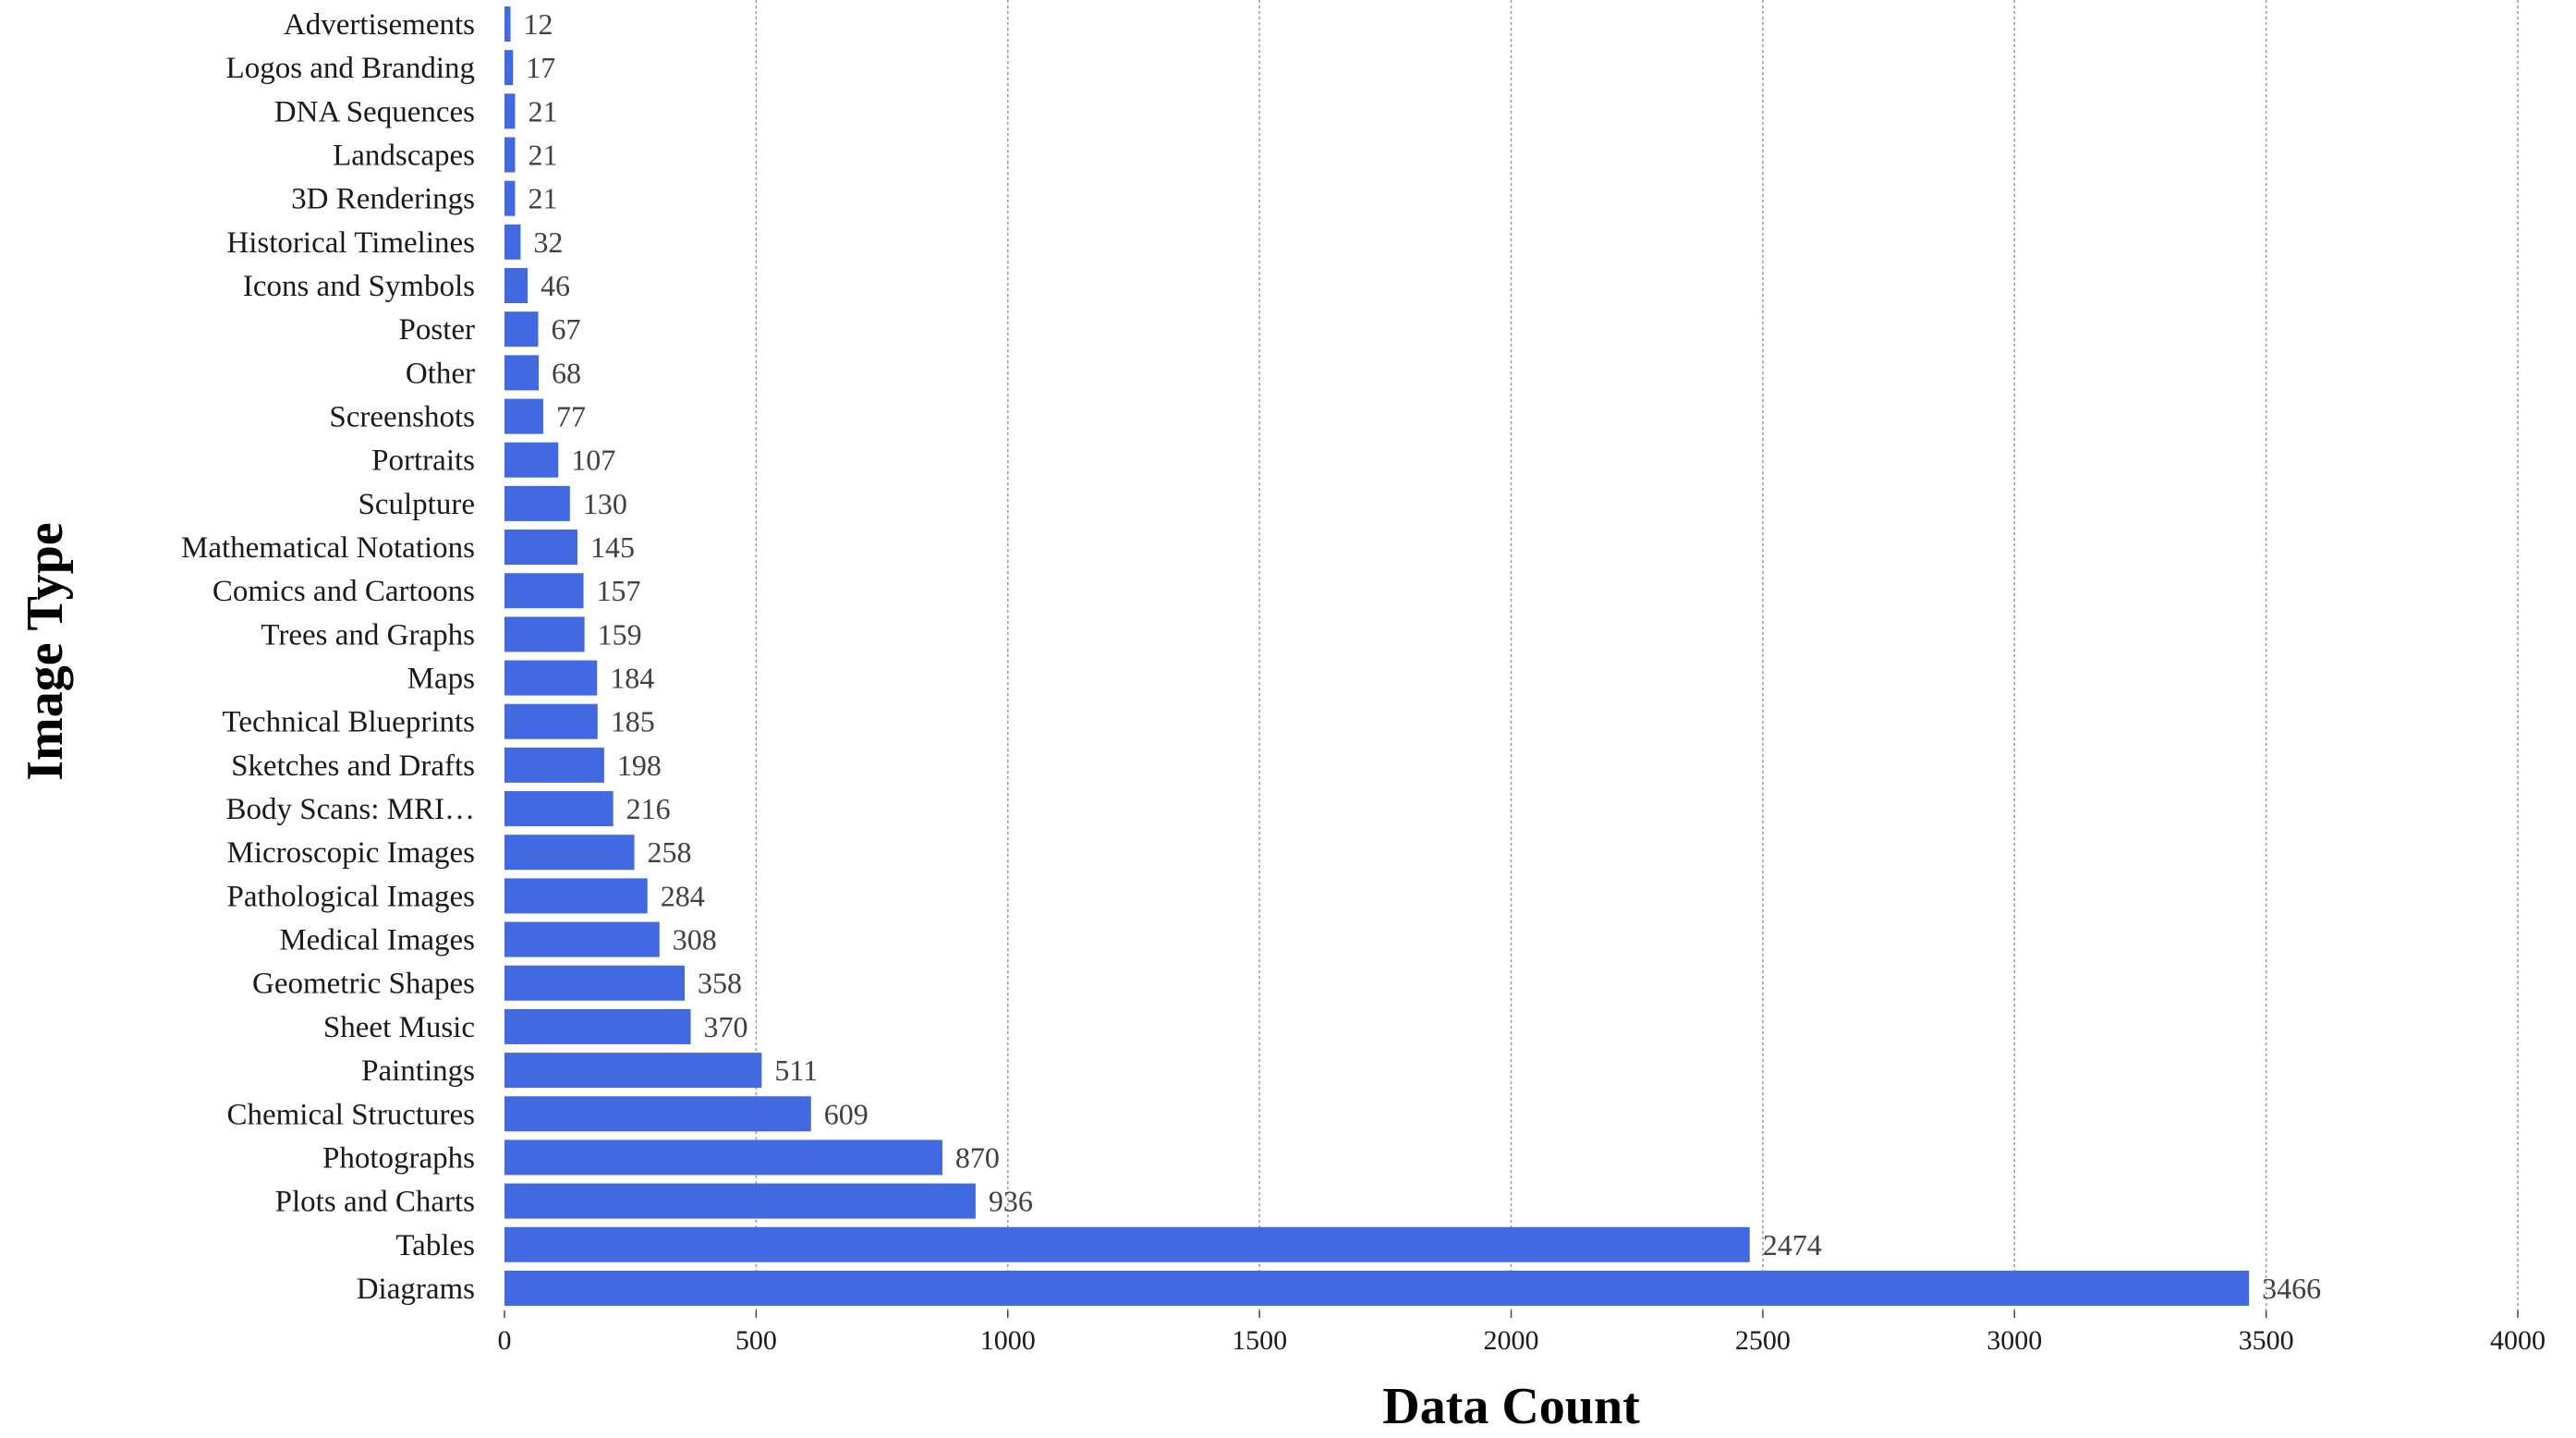 The height and width of the screenshot is (1438, 2576). Describe the element at coordinates (1511, 1406) in the screenshot. I see `x-axis-title: Data Count` at that location.